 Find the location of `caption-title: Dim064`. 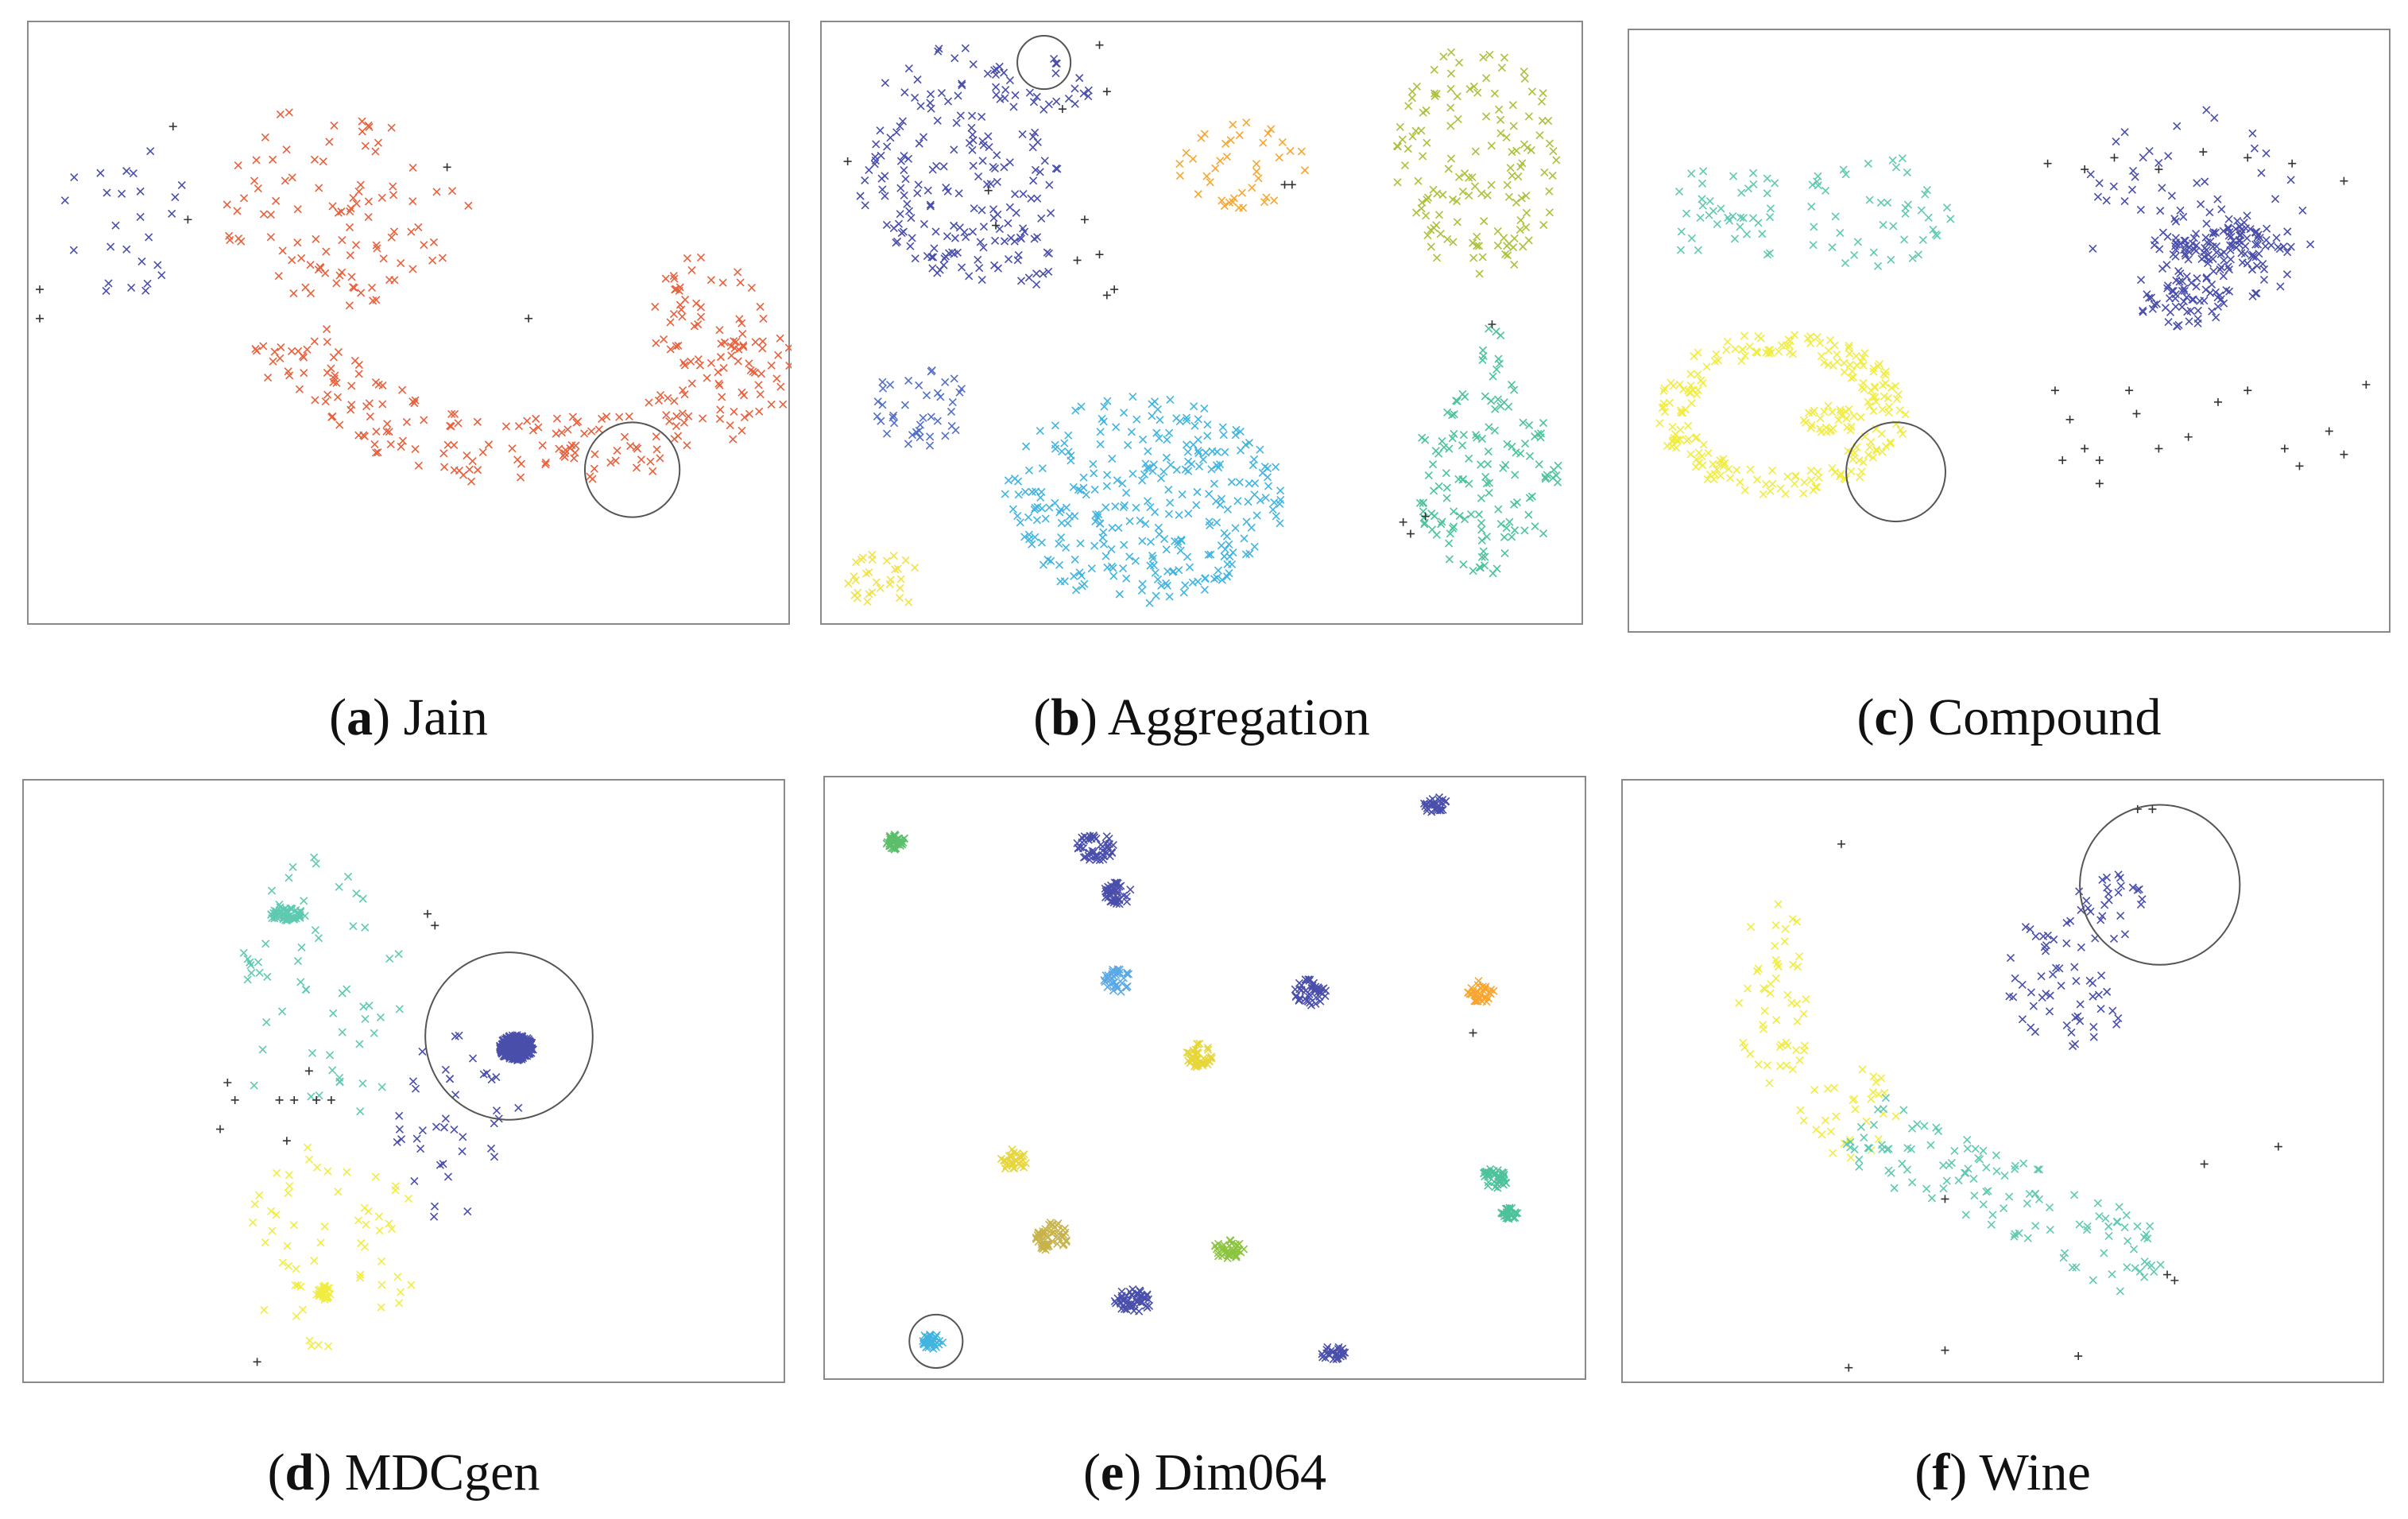

caption-title: Dim064 is located at coordinates (1241, 1472).